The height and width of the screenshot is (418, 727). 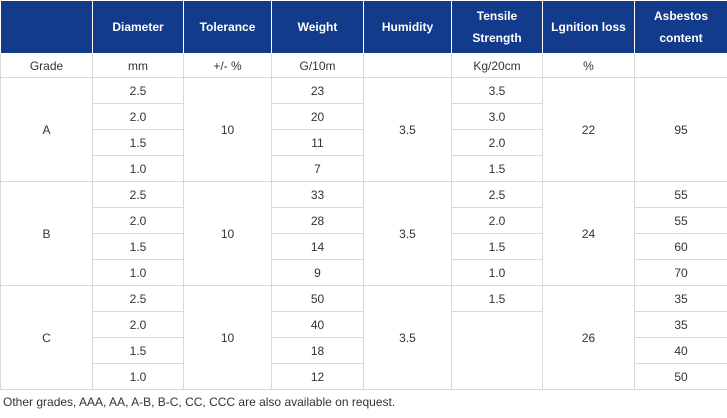 What do you see at coordinates (680, 65) in the screenshot?
I see `unit-asbestos` at bounding box center [680, 65].